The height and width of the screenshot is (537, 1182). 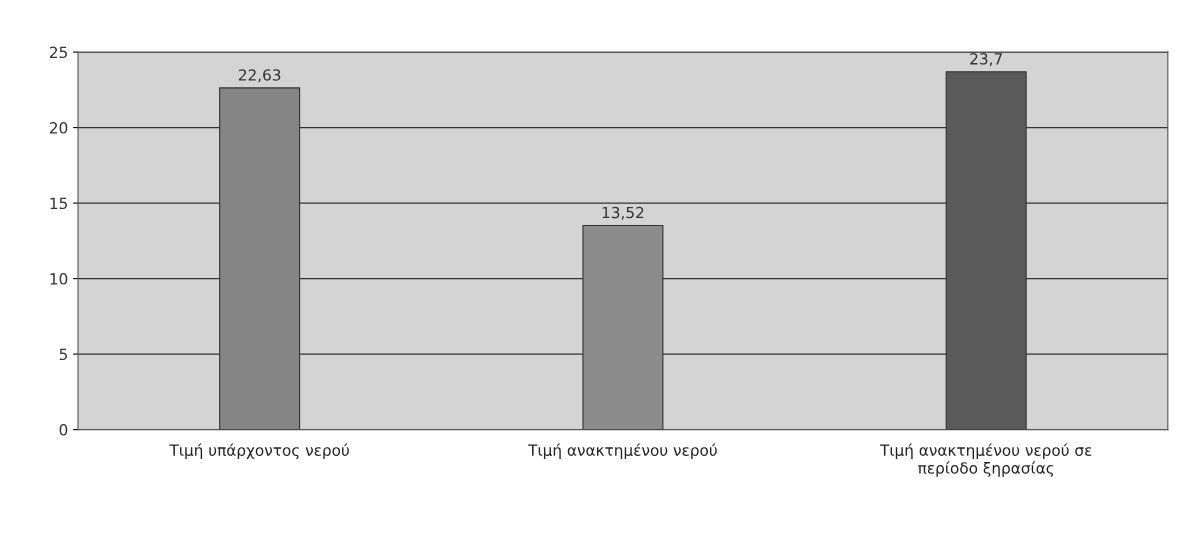 What do you see at coordinates (59, 279) in the screenshot?
I see `y-tick-label: 10` at bounding box center [59, 279].